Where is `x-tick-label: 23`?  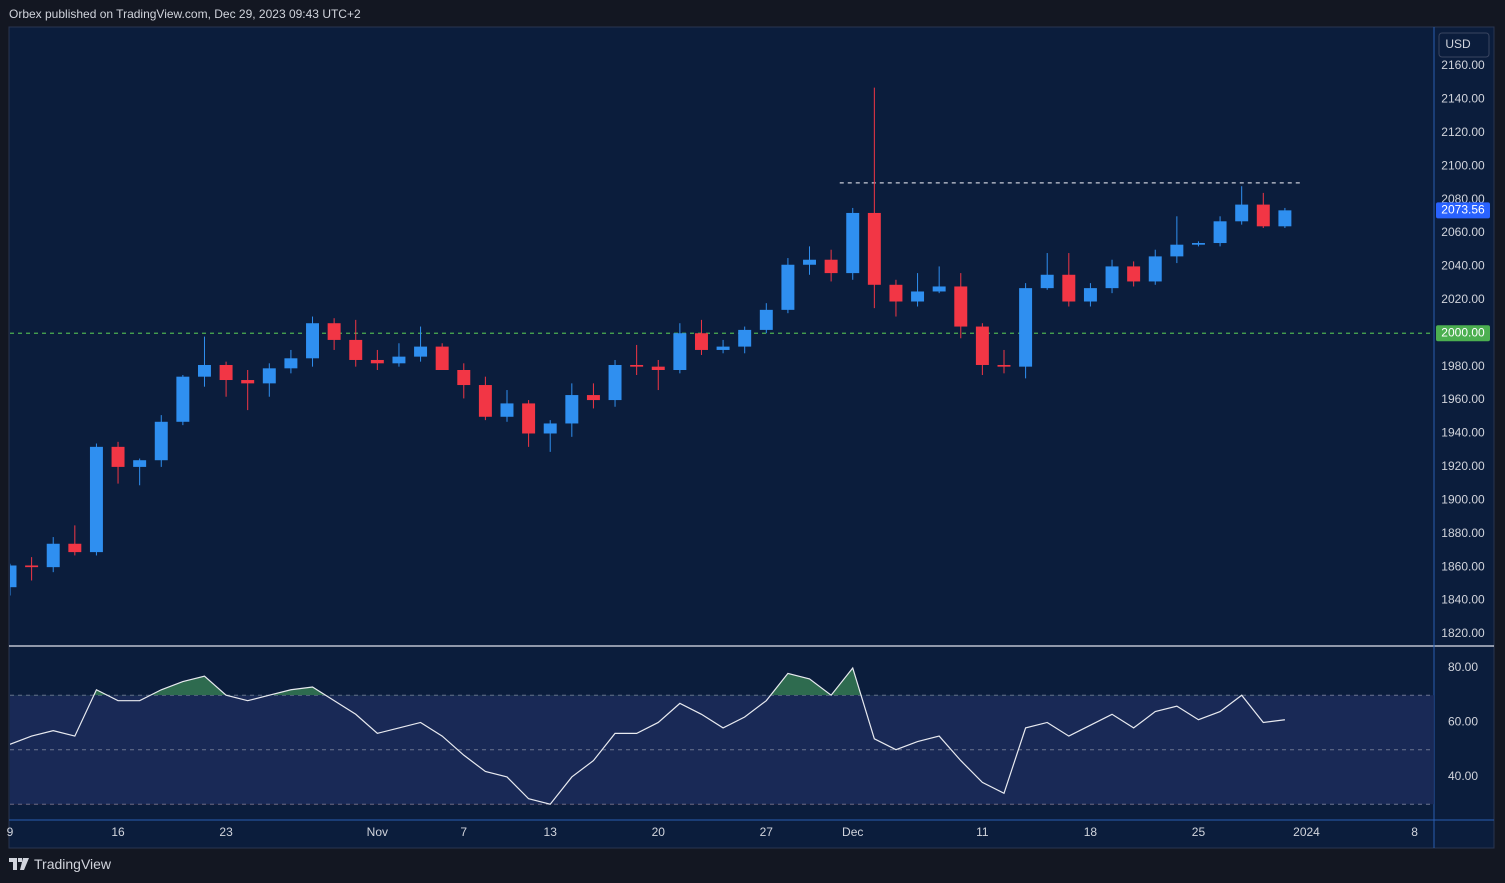 x-tick-label: 23 is located at coordinates (226, 832).